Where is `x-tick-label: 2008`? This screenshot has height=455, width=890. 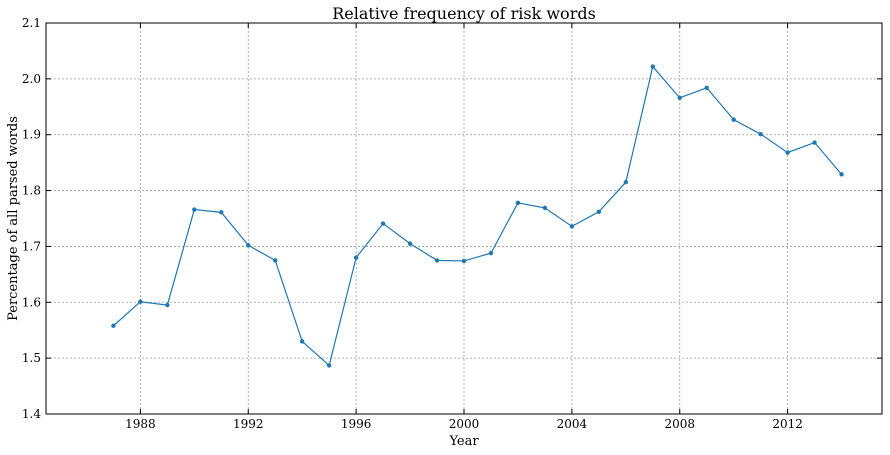
x-tick-label: 2008 is located at coordinates (679, 424).